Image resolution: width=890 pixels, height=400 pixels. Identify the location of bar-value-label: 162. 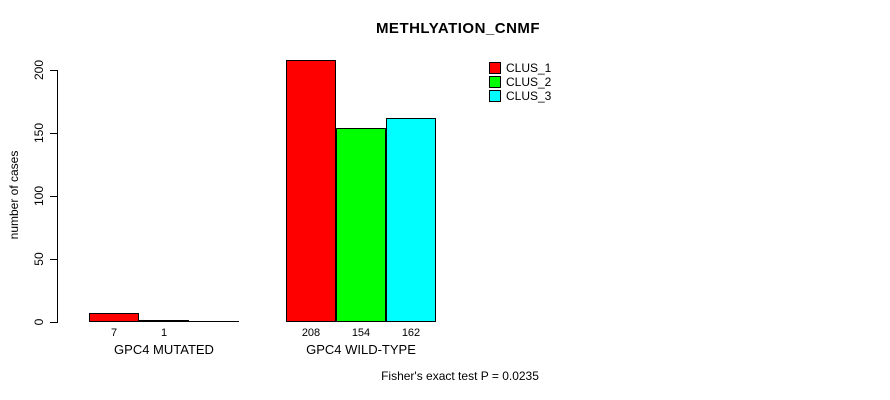
(411, 333).